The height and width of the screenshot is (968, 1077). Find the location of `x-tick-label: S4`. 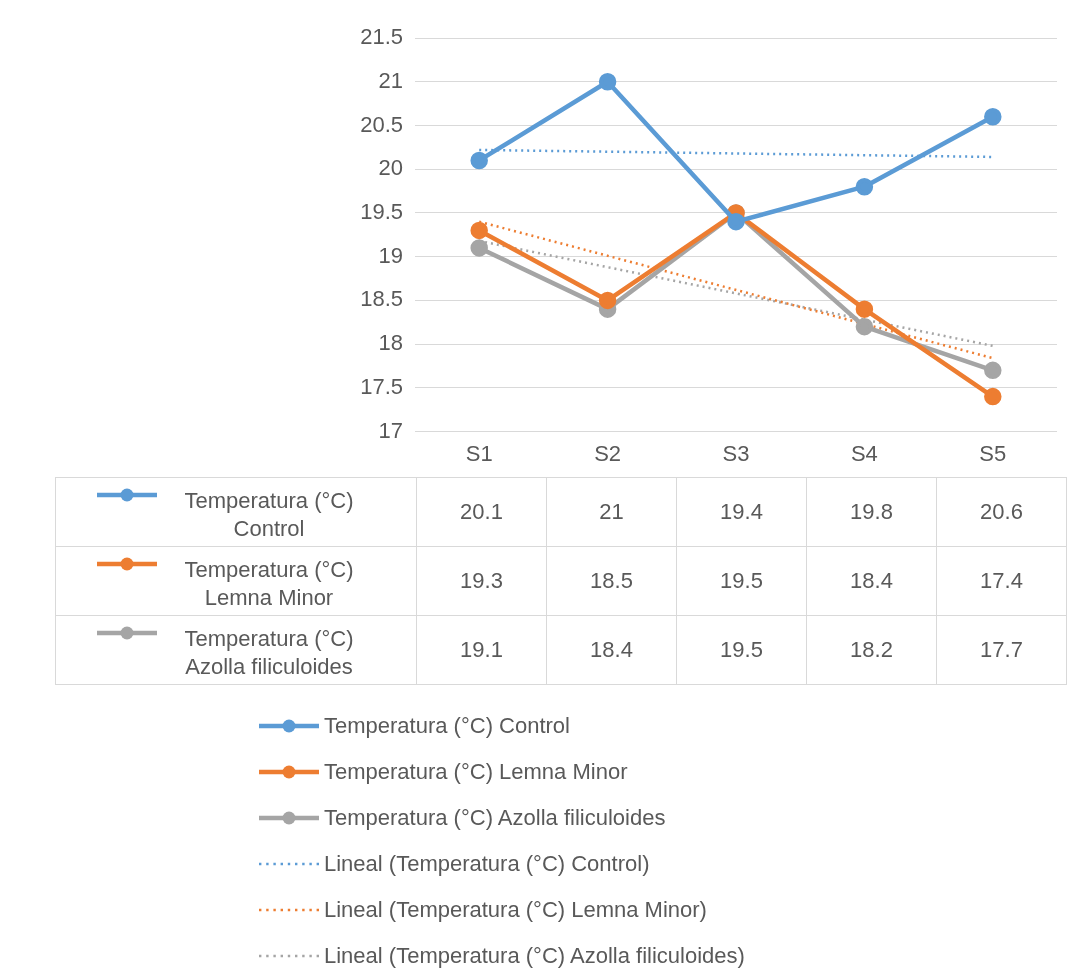

x-tick-label: S4 is located at coordinates (864, 453).